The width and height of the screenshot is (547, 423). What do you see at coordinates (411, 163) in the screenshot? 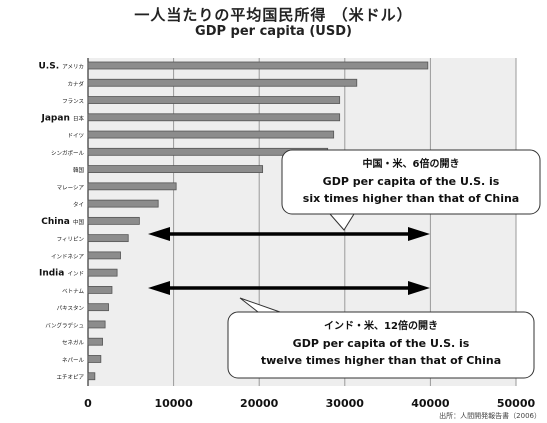
I see `callout-jp-text: 中国・米、6倍の開き` at bounding box center [411, 163].